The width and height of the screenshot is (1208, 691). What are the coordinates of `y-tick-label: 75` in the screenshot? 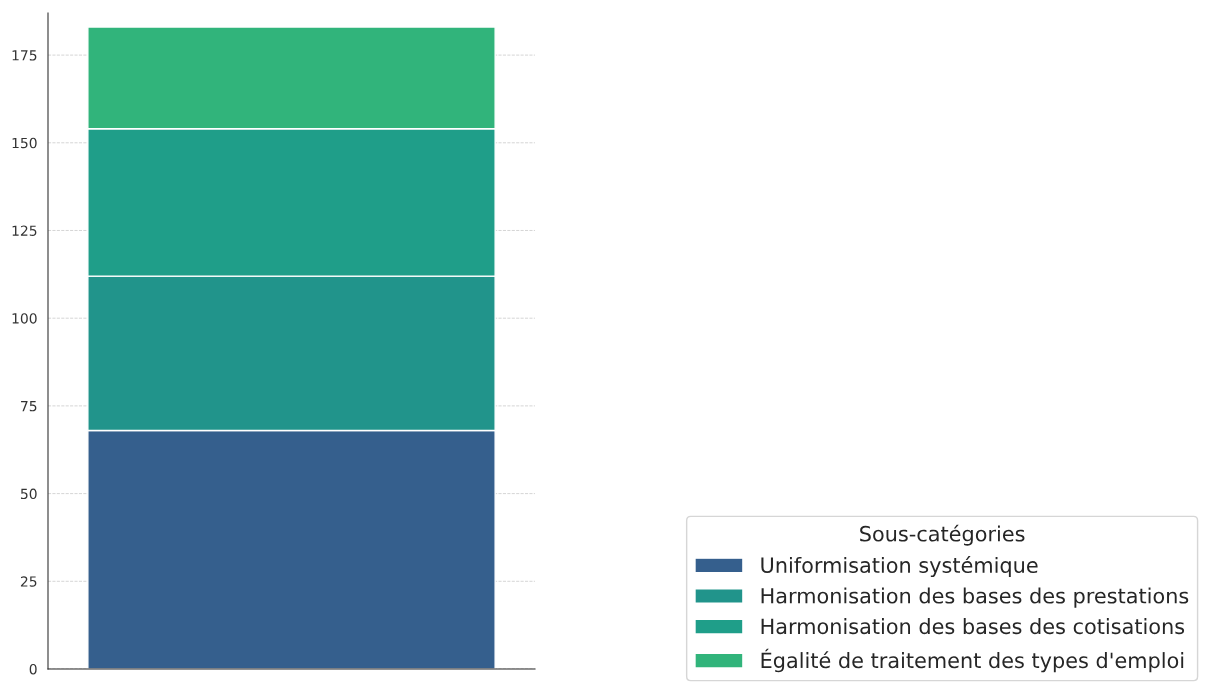 It's located at (29, 406).